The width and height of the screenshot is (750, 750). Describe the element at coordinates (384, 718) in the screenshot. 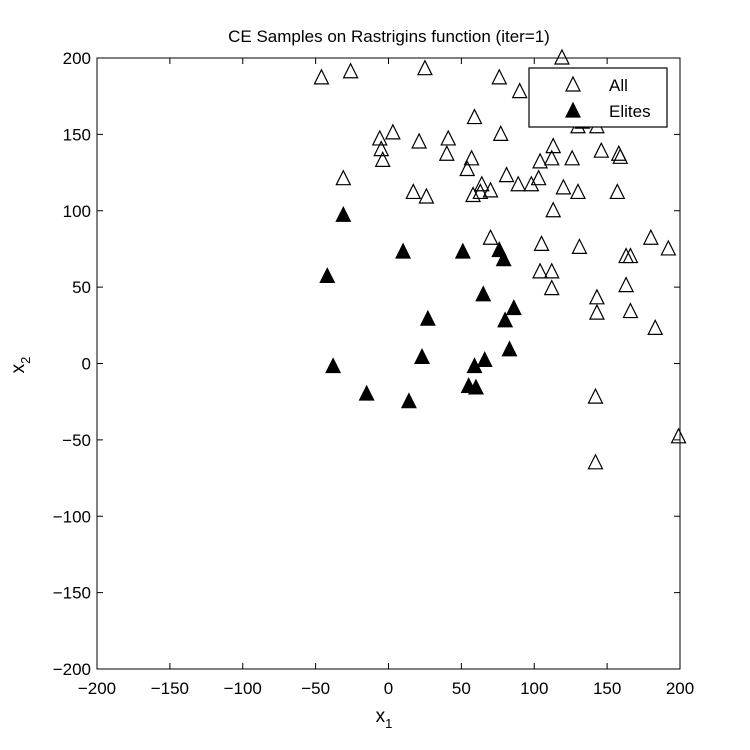

I see `x-axis-label: x1` at that location.